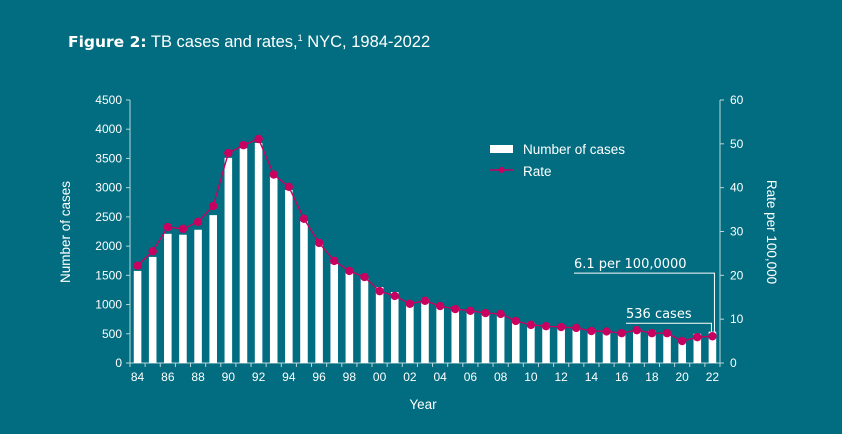 Image resolution: width=842 pixels, height=434 pixels. Describe the element at coordinates (118, 363) in the screenshot. I see `left-axis-tick-label: 0` at that location.